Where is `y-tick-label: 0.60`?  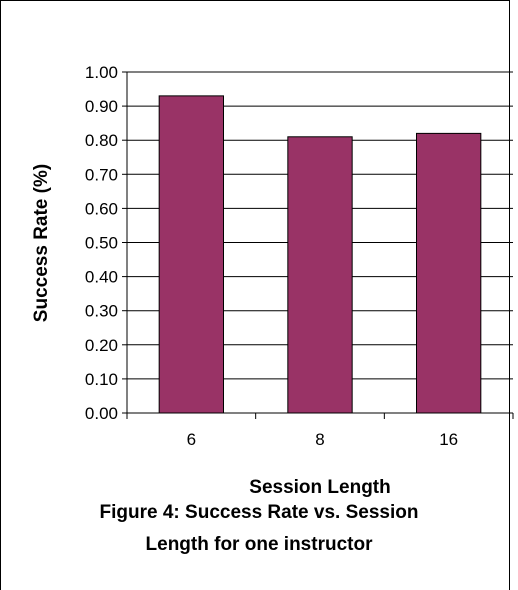
y-tick-label: 0.60 is located at coordinates (101, 208).